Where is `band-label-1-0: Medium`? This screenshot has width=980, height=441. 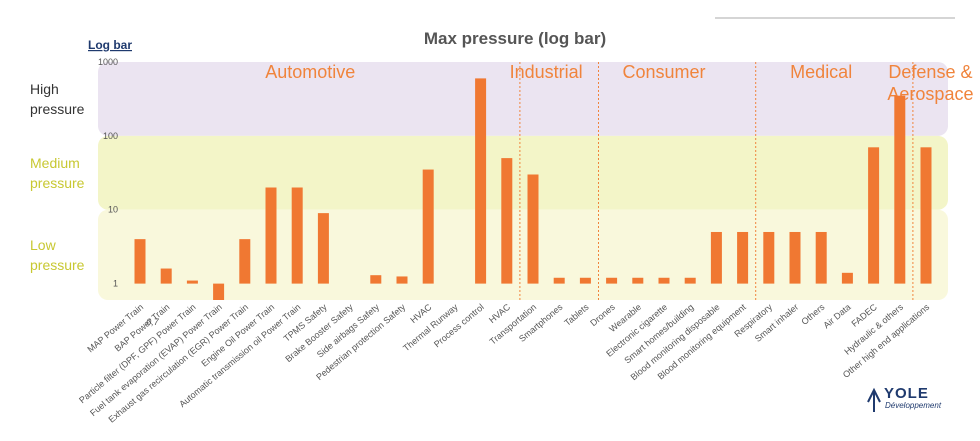
band-label-1-0: Medium is located at coordinates (55, 163).